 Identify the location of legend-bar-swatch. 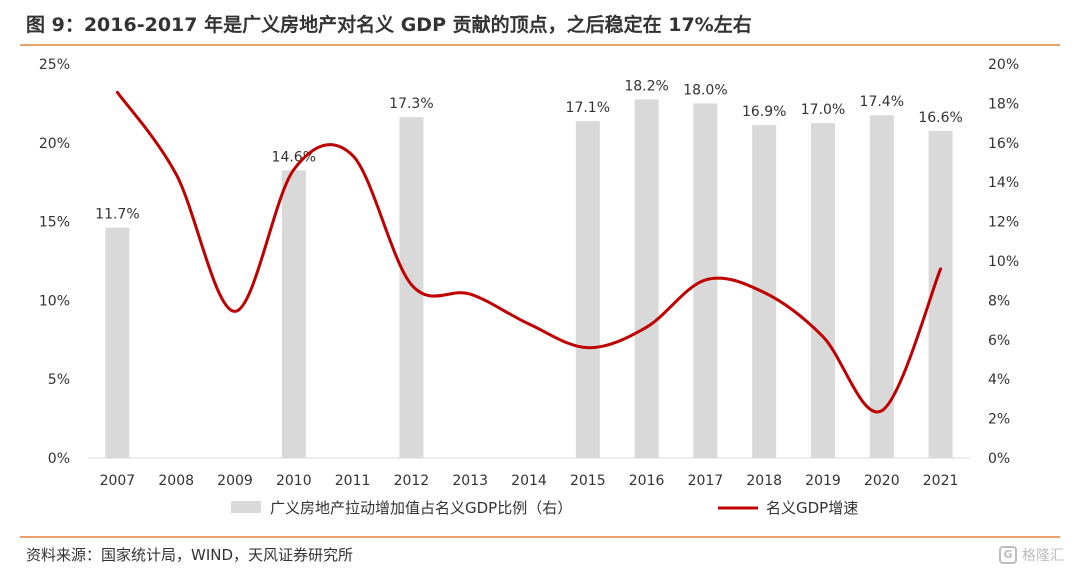
(246, 507).